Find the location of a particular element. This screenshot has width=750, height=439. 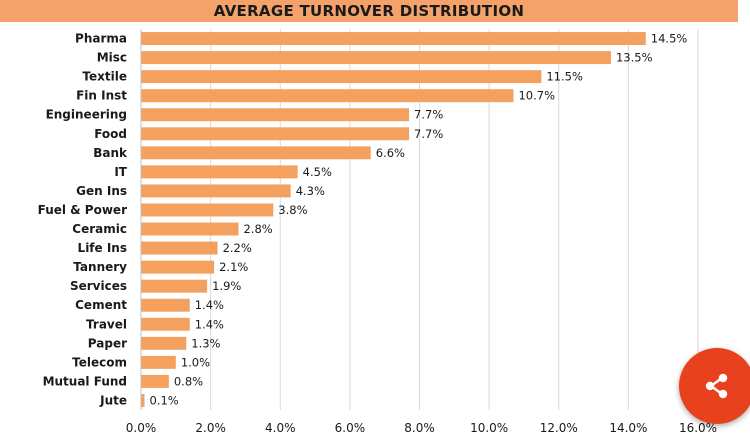

data-label-15: 1.4% is located at coordinates (209, 324).